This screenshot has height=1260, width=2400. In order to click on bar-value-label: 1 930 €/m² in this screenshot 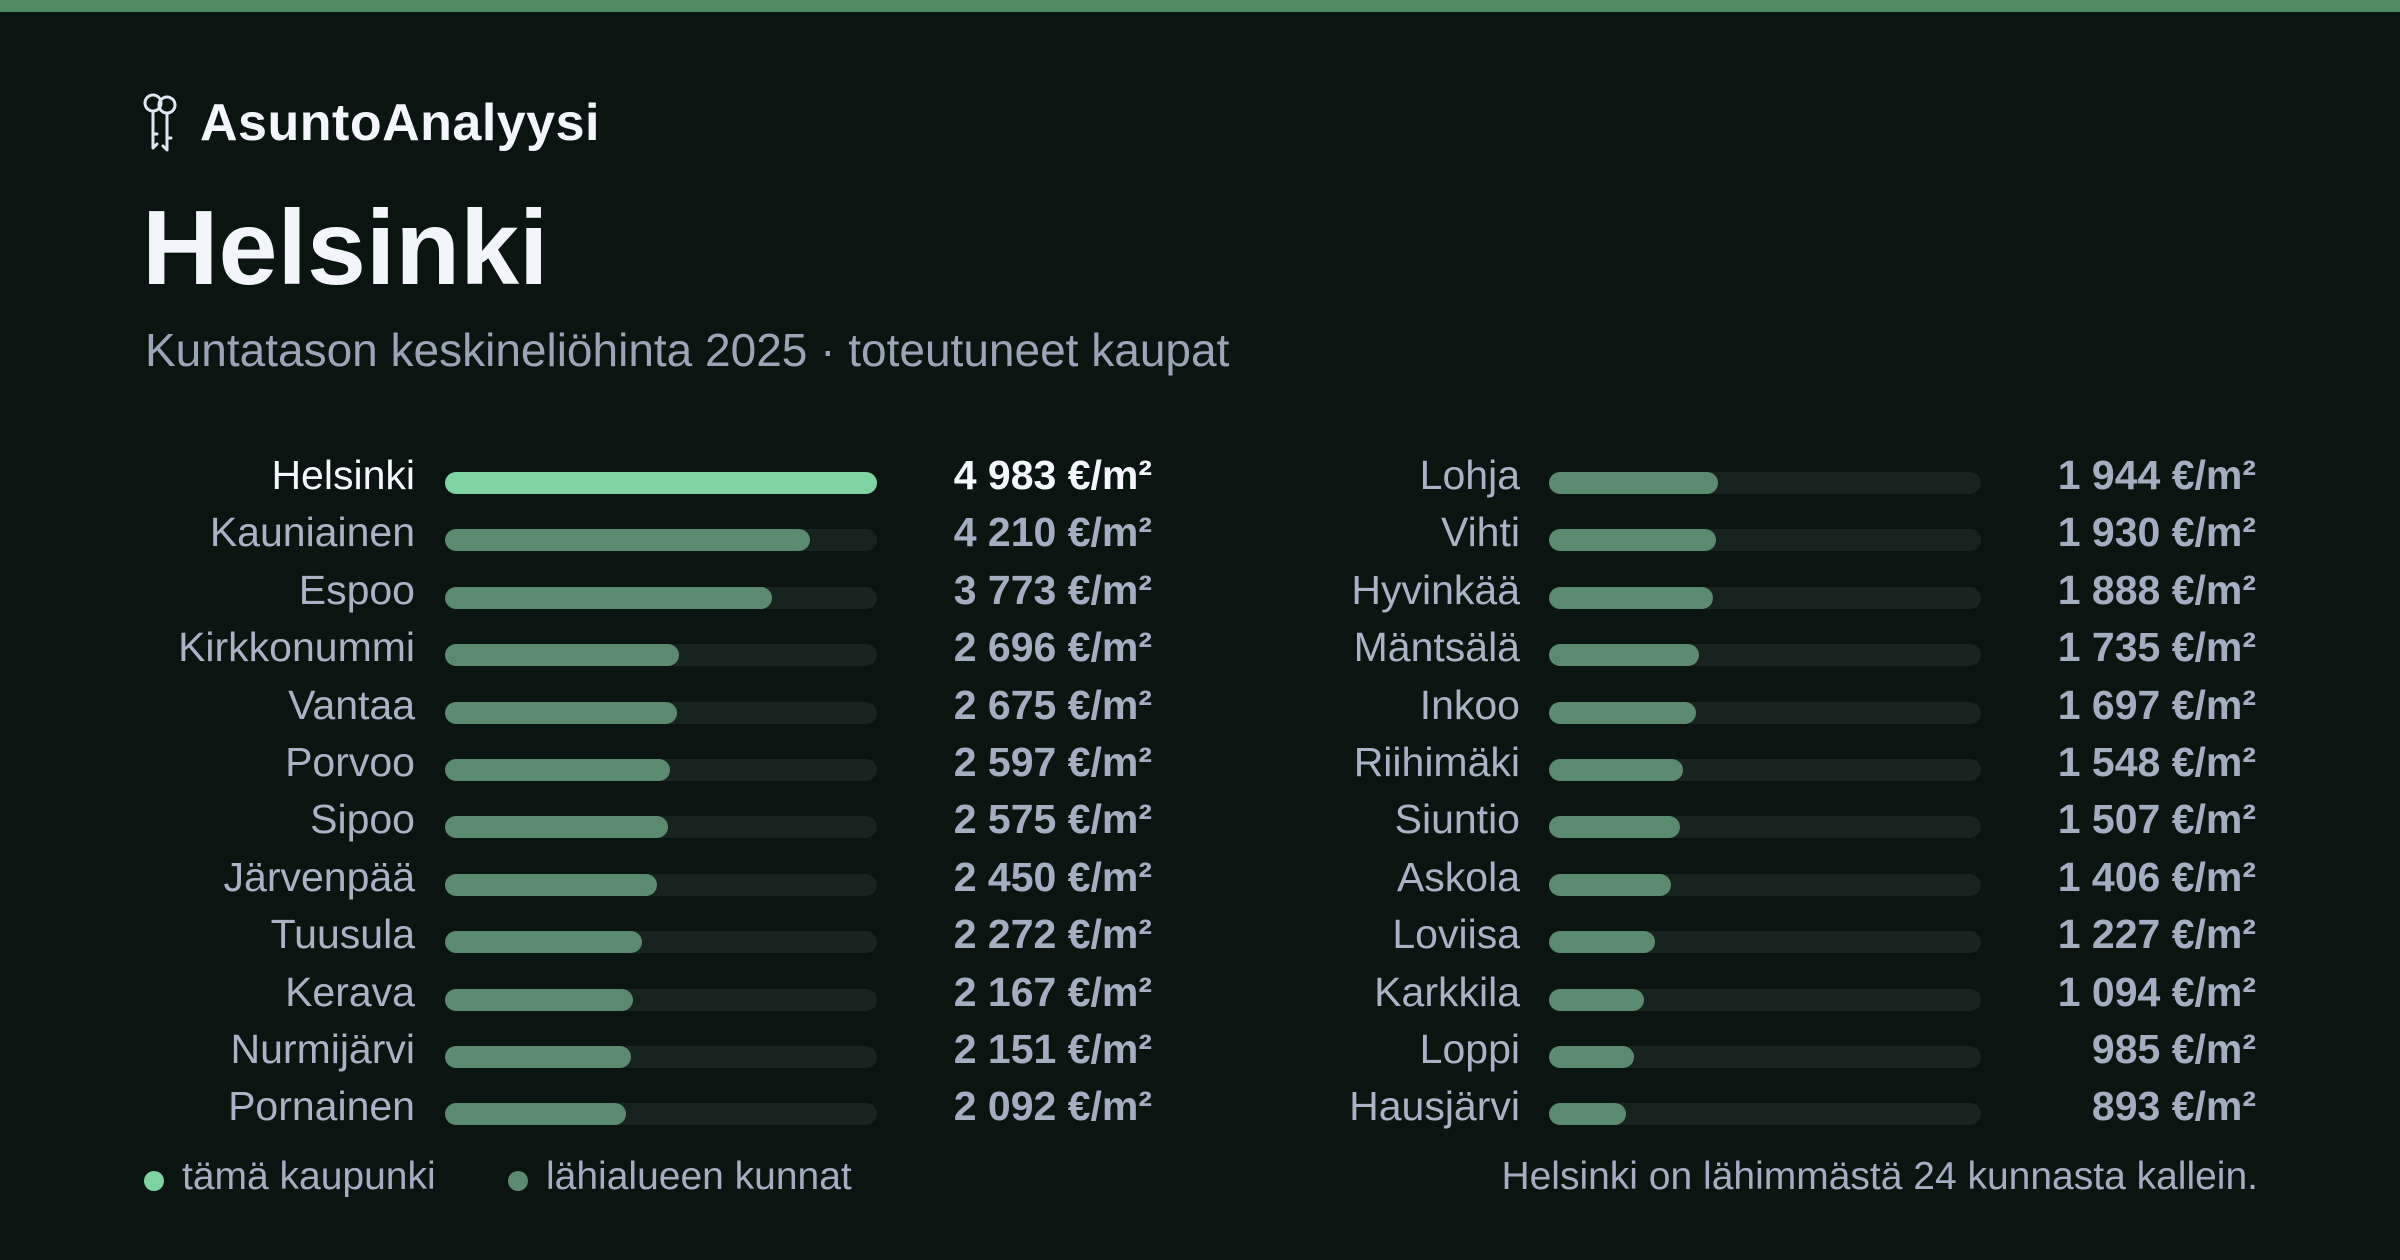, I will do `click(2156, 532)`.